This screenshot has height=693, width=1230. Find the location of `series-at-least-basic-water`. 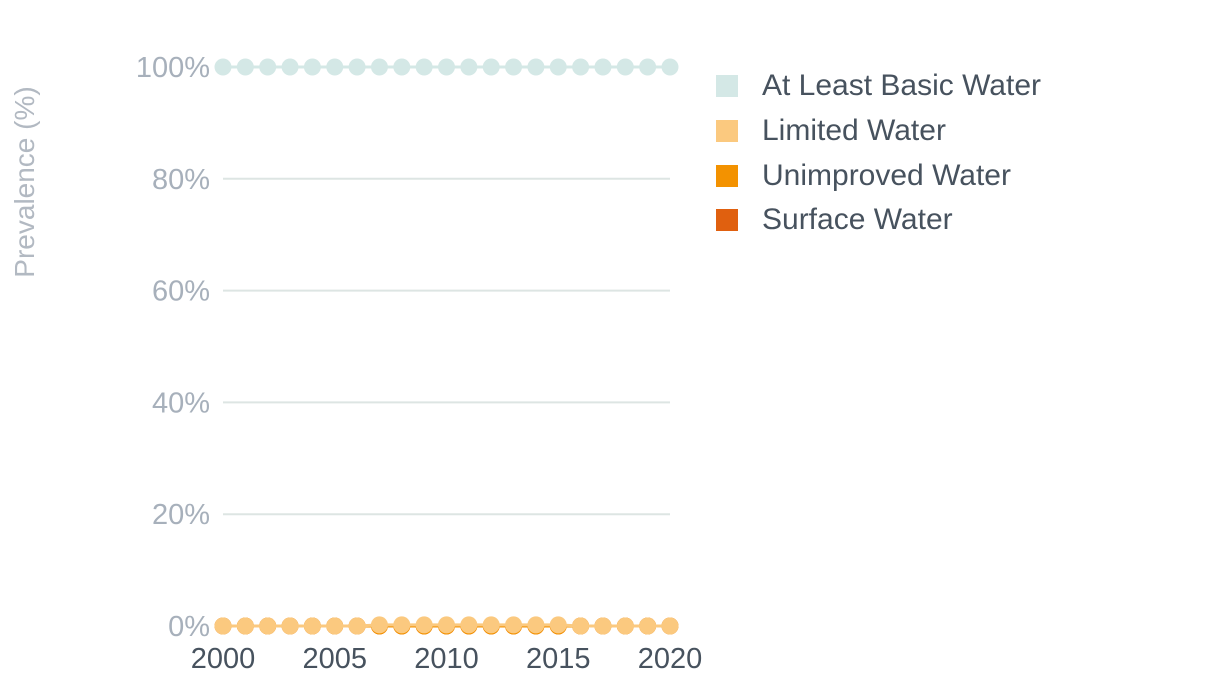

series-at-least-basic-water is located at coordinates (446, 67).